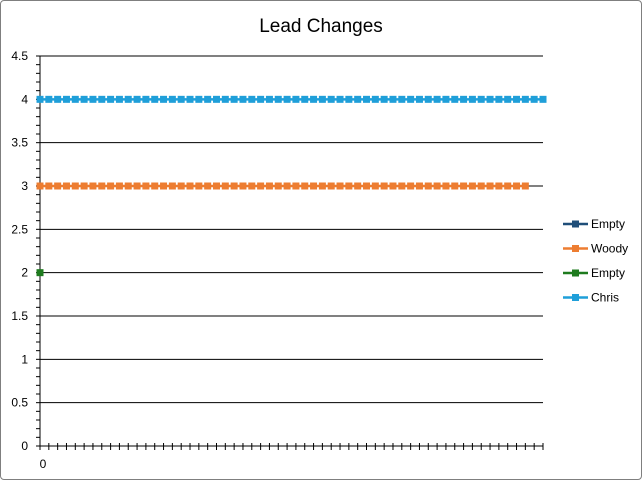 This screenshot has width=642, height=480. What do you see at coordinates (19, 229) in the screenshot?
I see `y-tick-label: 2.5` at bounding box center [19, 229].